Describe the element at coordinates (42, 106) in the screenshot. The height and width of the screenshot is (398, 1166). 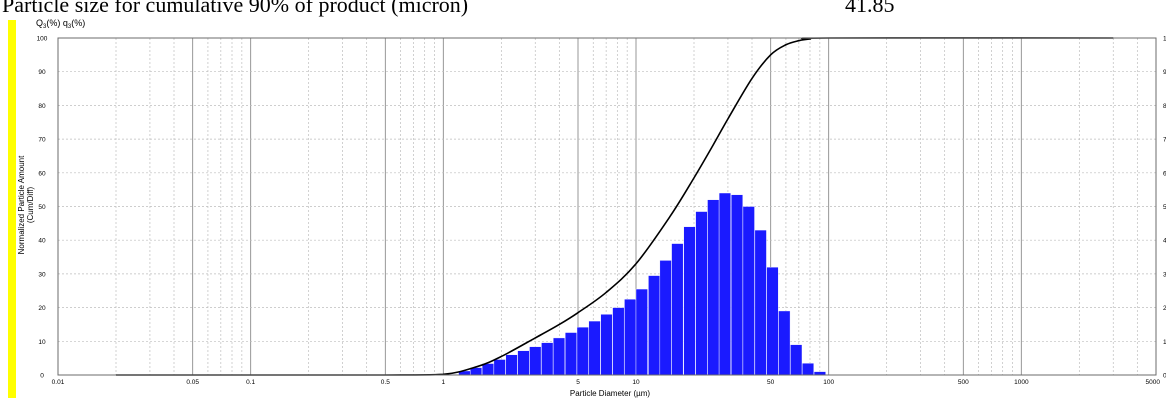
I see `y-tick-label: 80` at that location.